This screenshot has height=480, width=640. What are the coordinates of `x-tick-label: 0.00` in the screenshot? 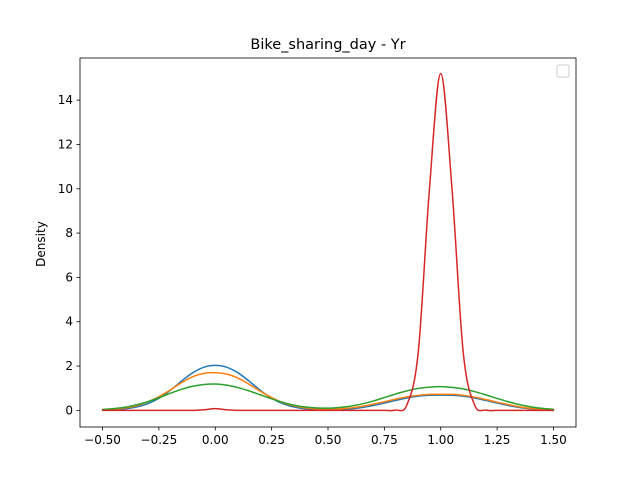 It's located at (215, 440).